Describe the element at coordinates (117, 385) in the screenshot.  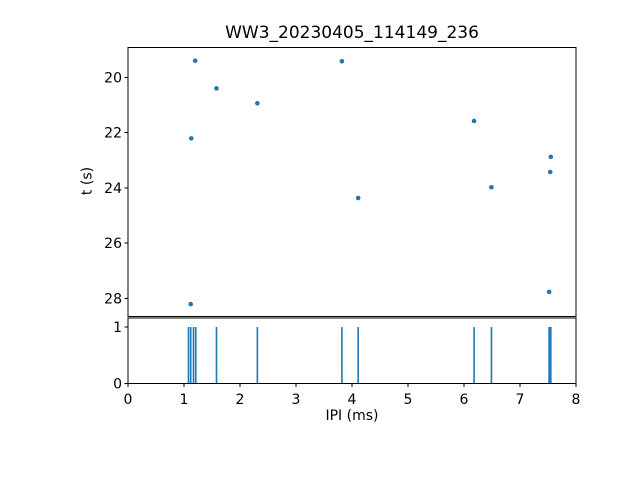
I see `y-tick-label: 0` at that location.